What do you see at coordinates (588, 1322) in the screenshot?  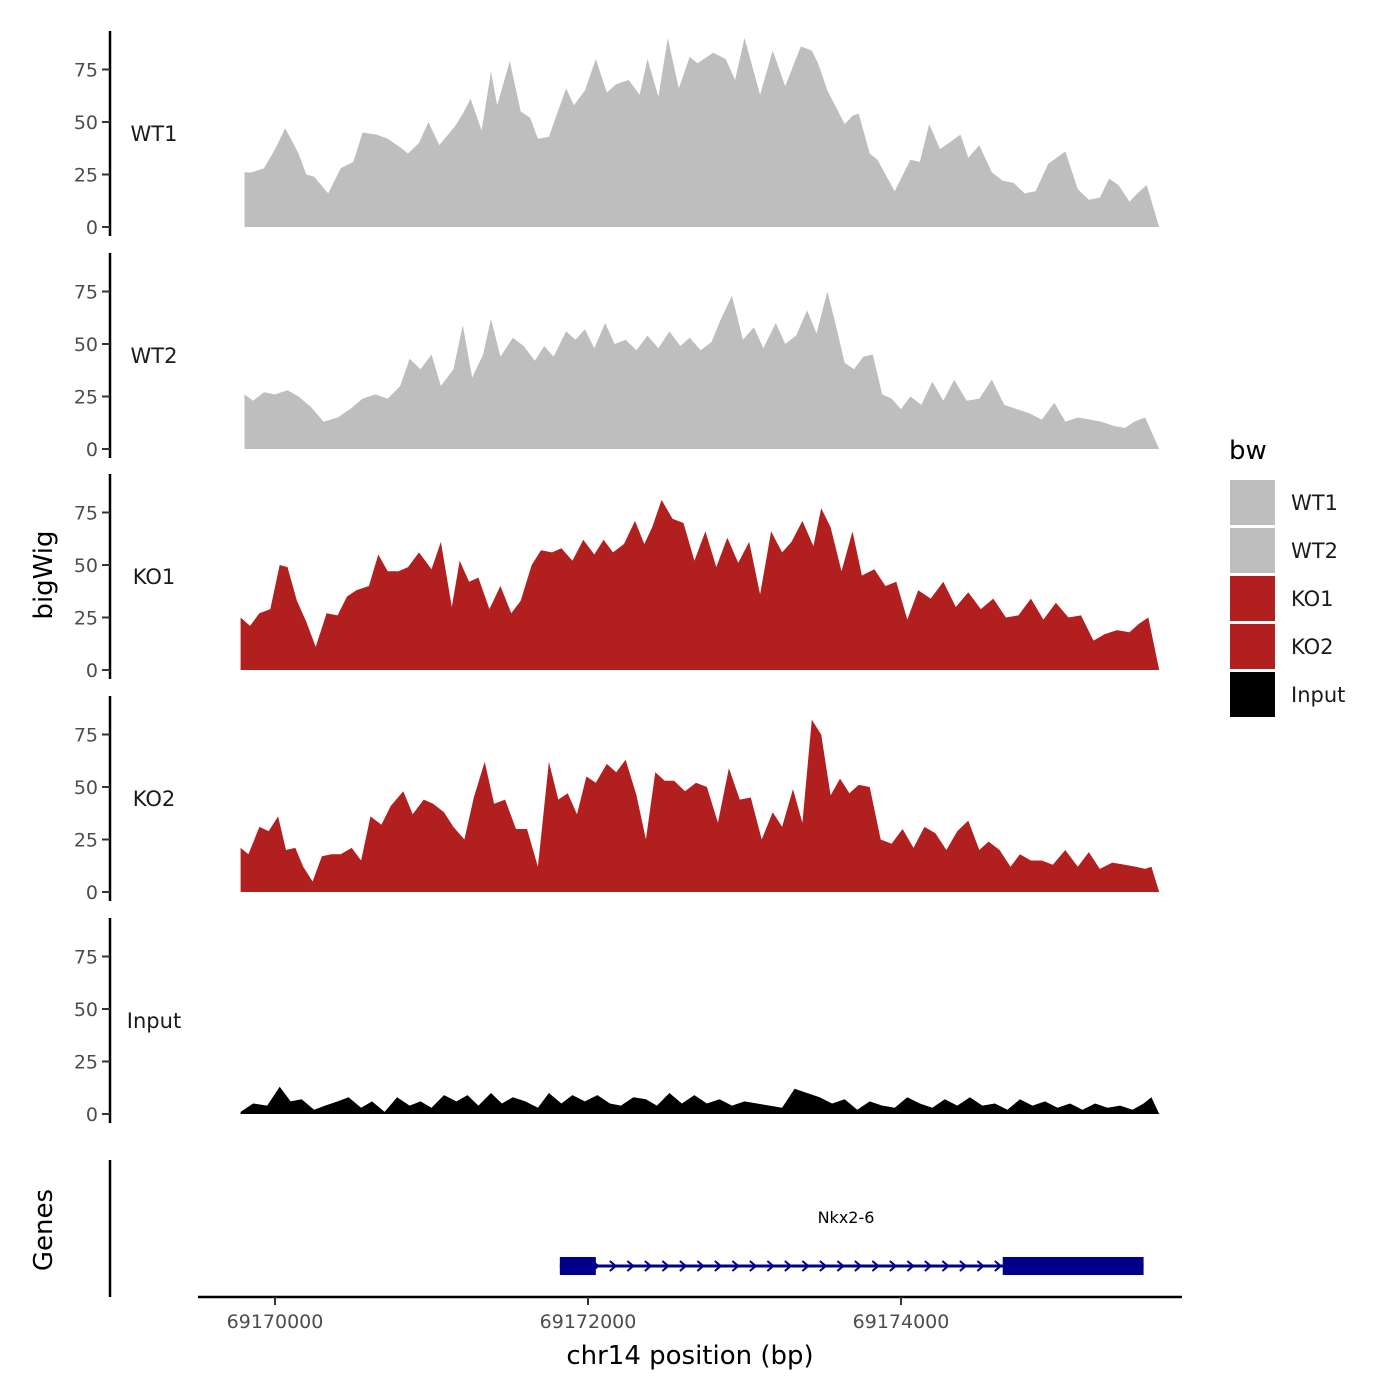 I see `x-tick-label: 69172000` at bounding box center [588, 1322].